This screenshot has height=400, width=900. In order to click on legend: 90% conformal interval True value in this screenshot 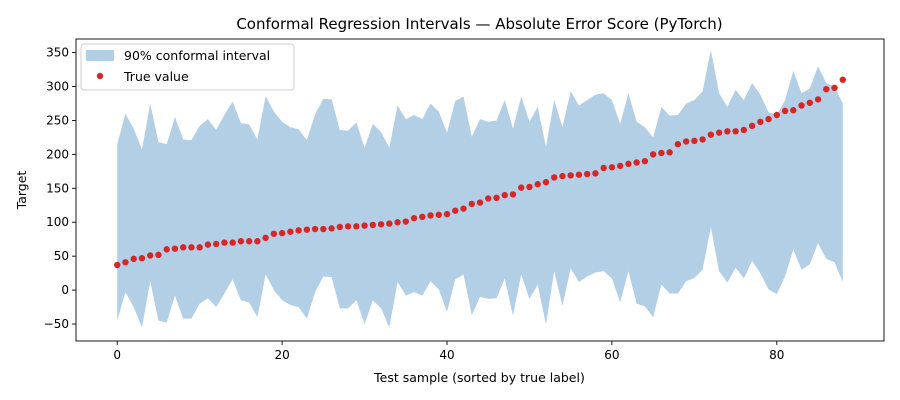, I will do `click(187, 67)`.